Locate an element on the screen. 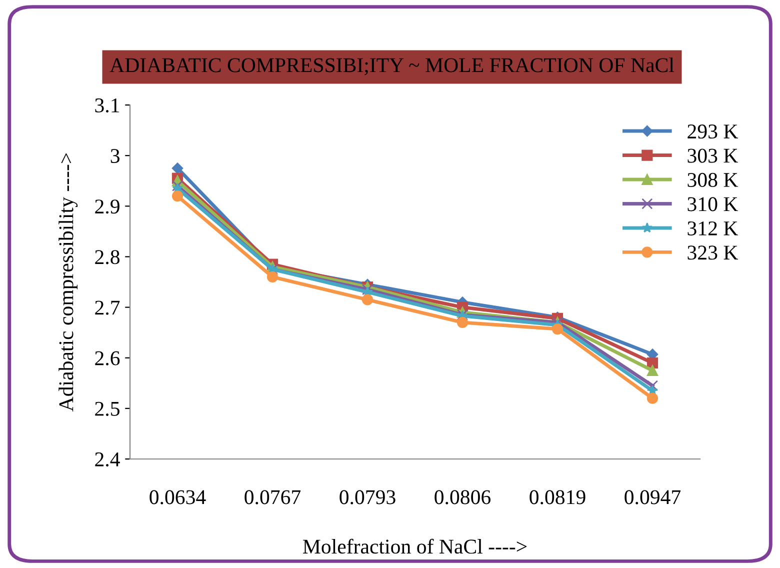 This screenshot has height=568, width=780. x-tick-label: 0.0634 is located at coordinates (178, 497).